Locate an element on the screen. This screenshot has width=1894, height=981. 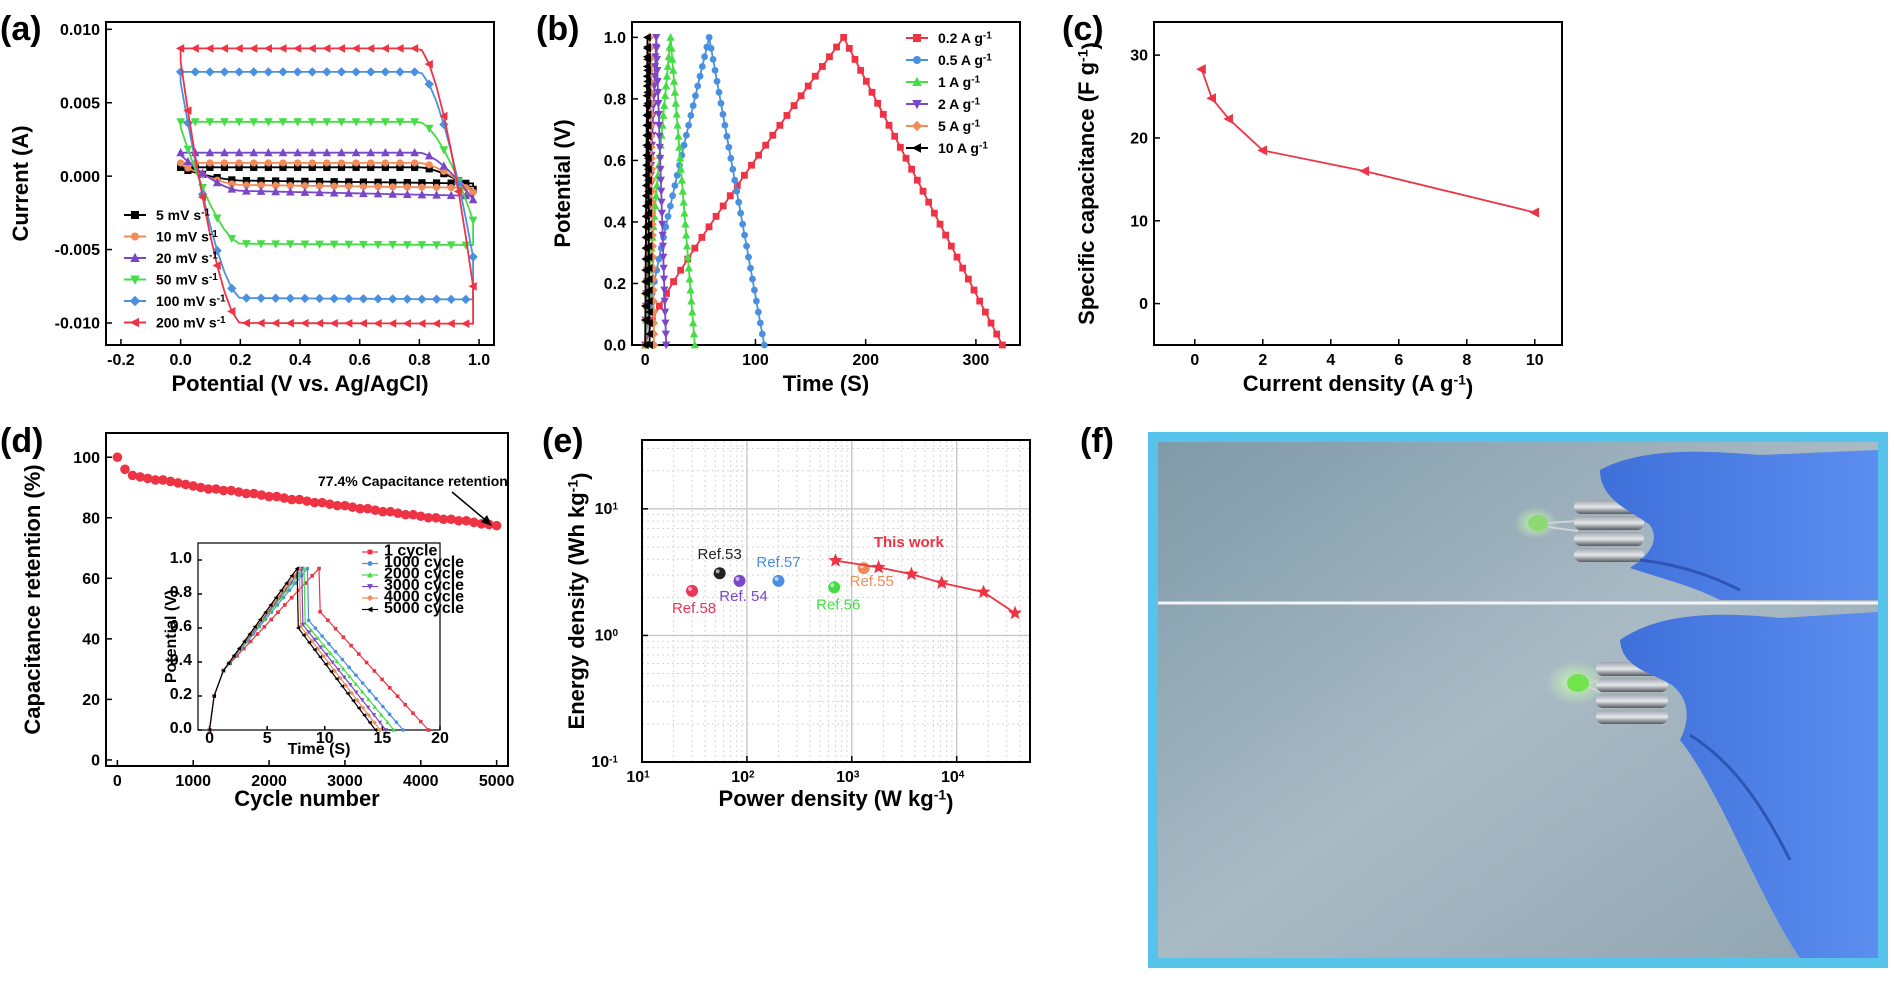
x-tick-label: 15 is located at coordinates (382, 738).